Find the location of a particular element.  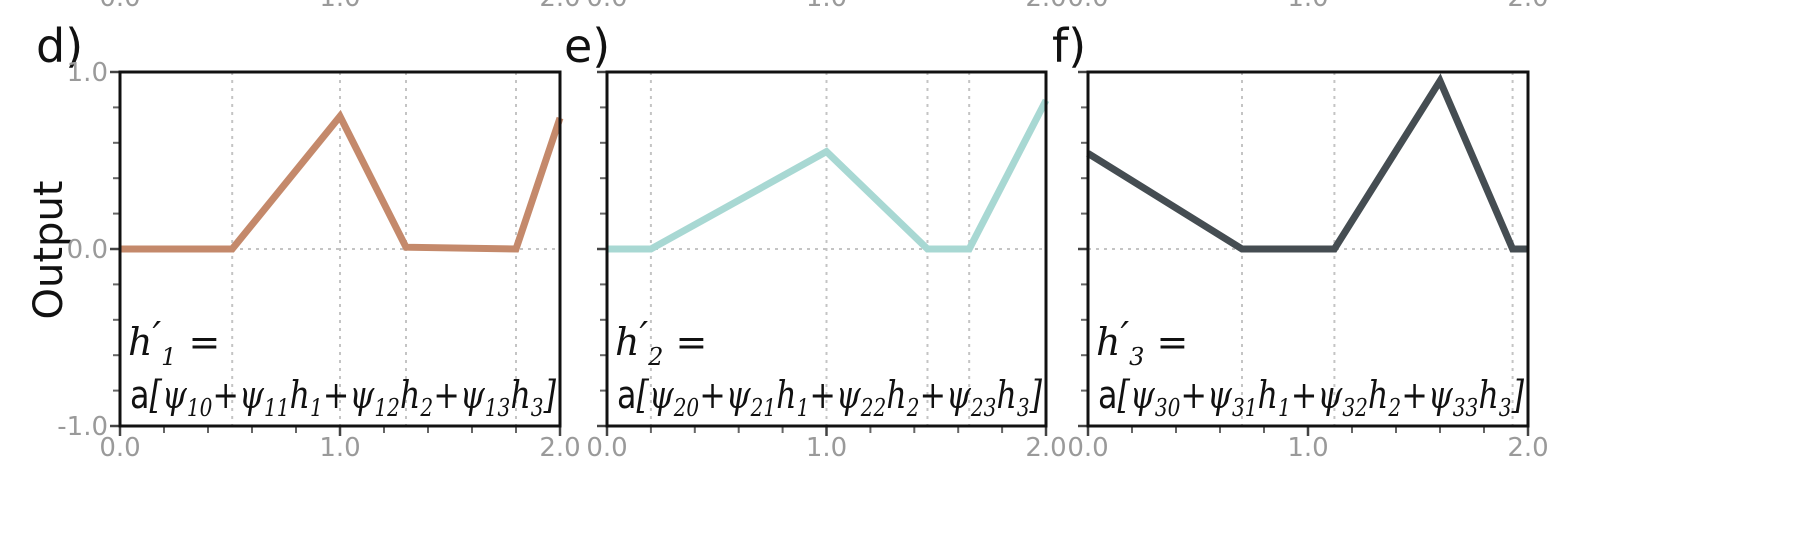

equation-line-1: h′2 = is located at coordinates (661, 342).